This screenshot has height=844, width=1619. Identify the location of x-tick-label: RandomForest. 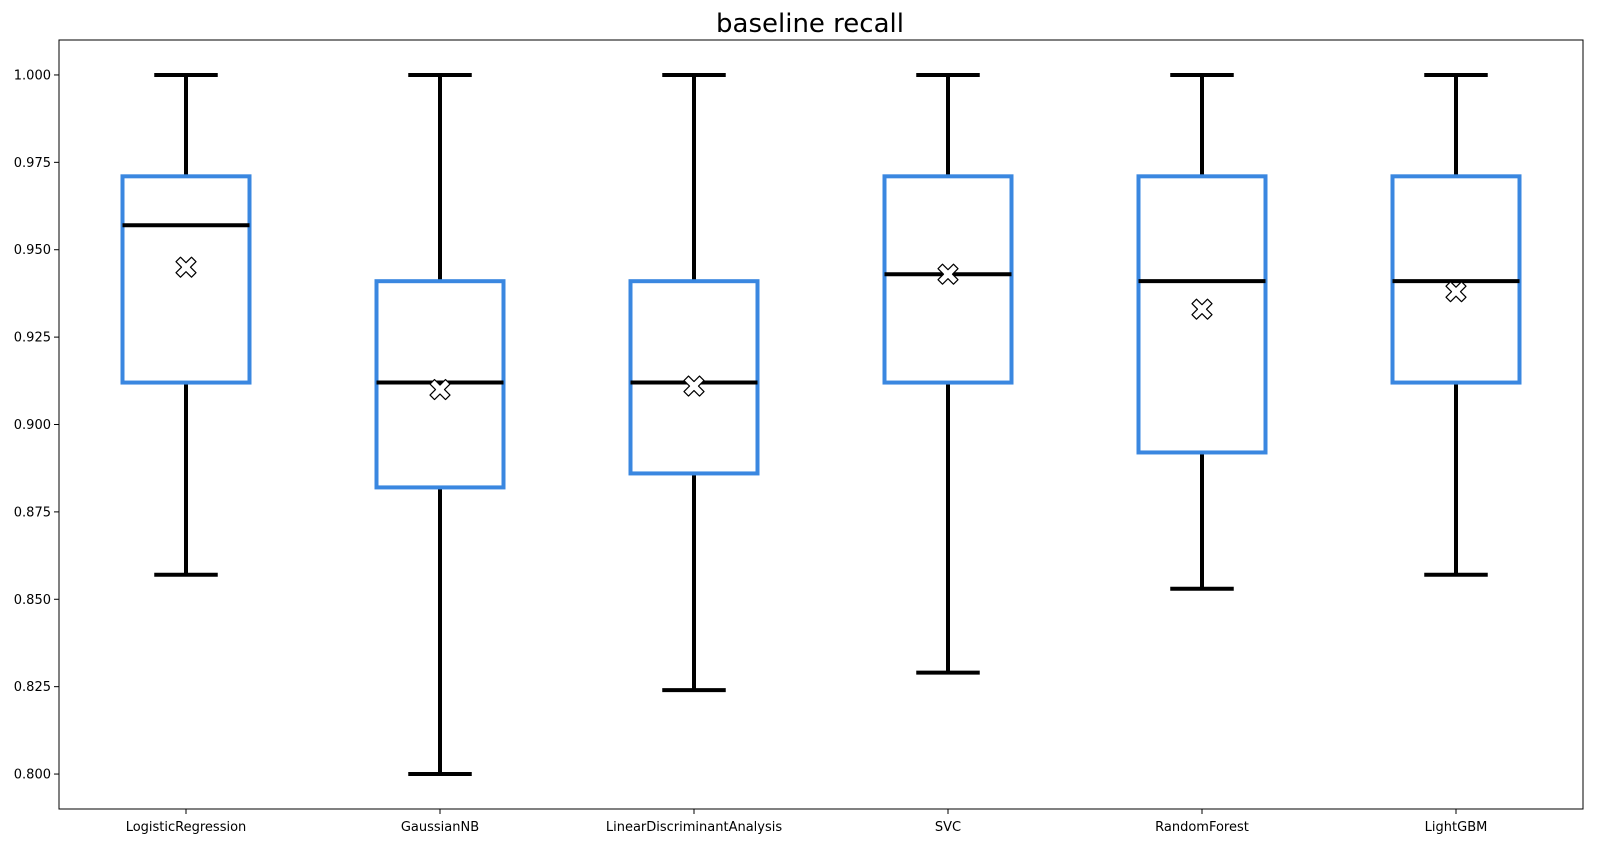
(1202, 827).